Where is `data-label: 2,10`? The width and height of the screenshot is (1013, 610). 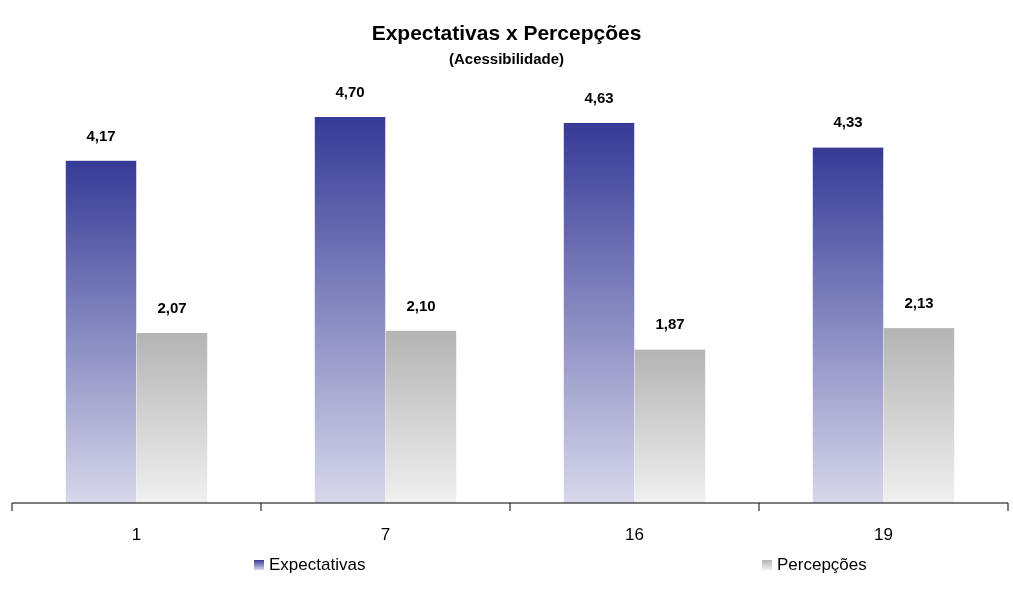
data-label: 2,10 is located at coordinates (421, 305).